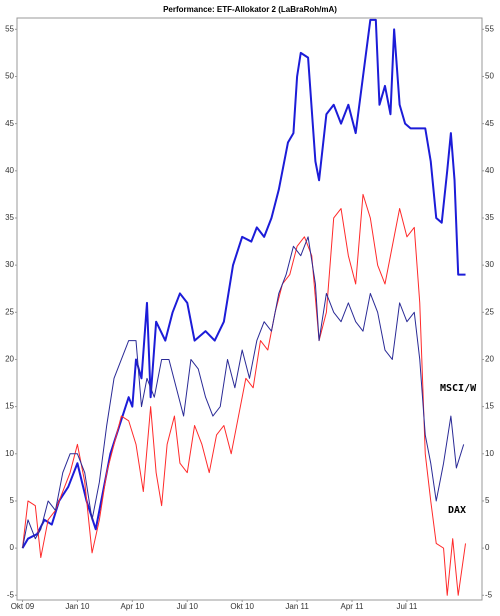 Image resolution: width=500 pixels, height=616 pixels. What do you see at coordinates (9, 453) in the screenshot?
I see `y-tick-label: 10` at bounding box center [9, 453].